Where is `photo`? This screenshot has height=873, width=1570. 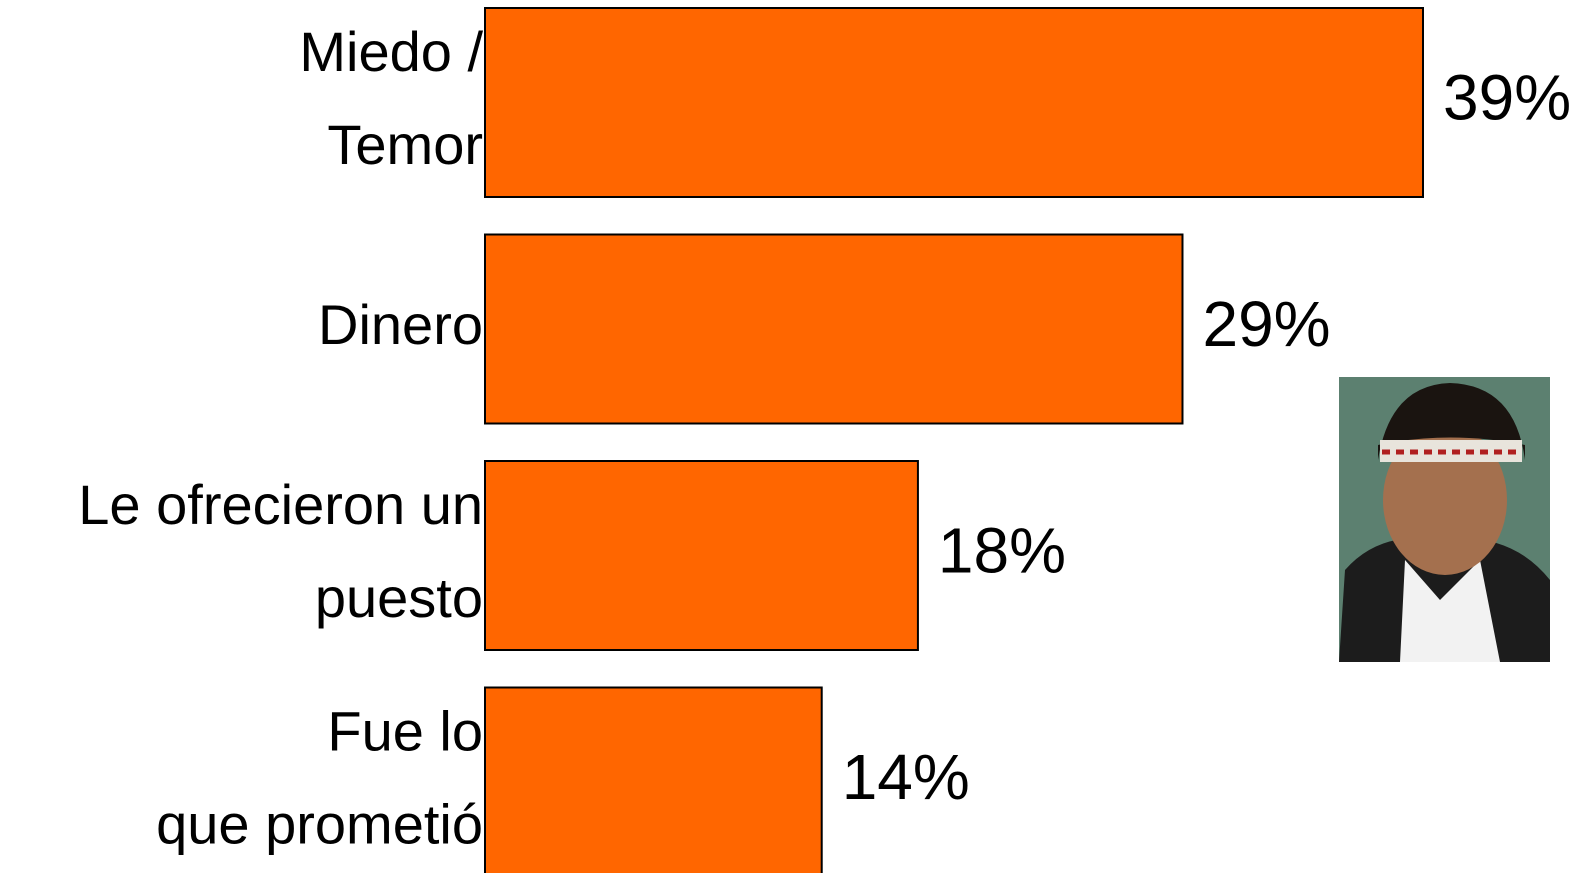
photo is located at coordinates (1444, 519).